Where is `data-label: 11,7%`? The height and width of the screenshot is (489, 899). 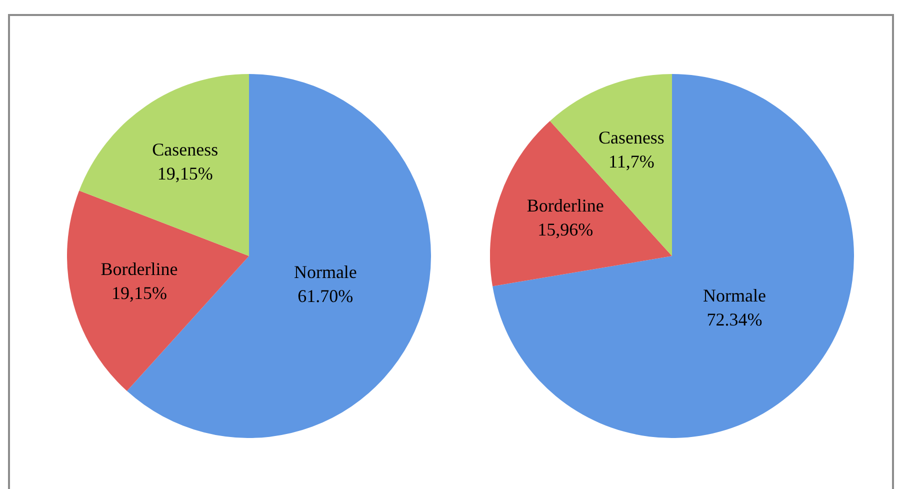
data-label: 11,7% is located at coordinates (631, 161).